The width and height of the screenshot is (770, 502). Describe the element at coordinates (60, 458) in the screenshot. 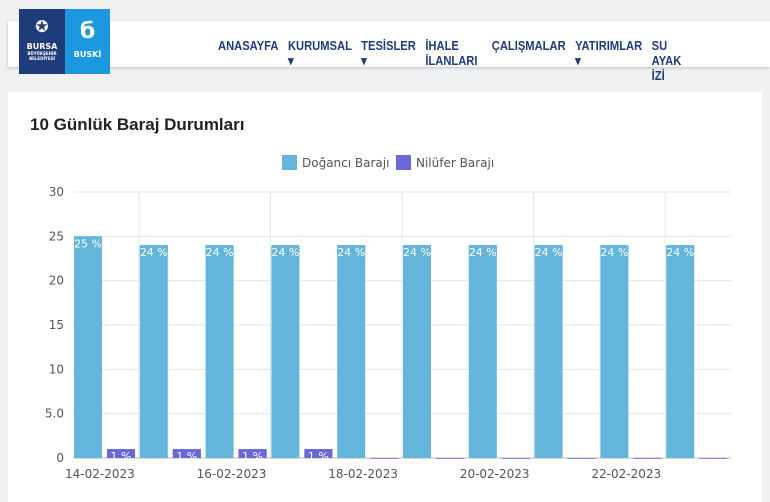

I see `y-tick-label: 0` at that location.